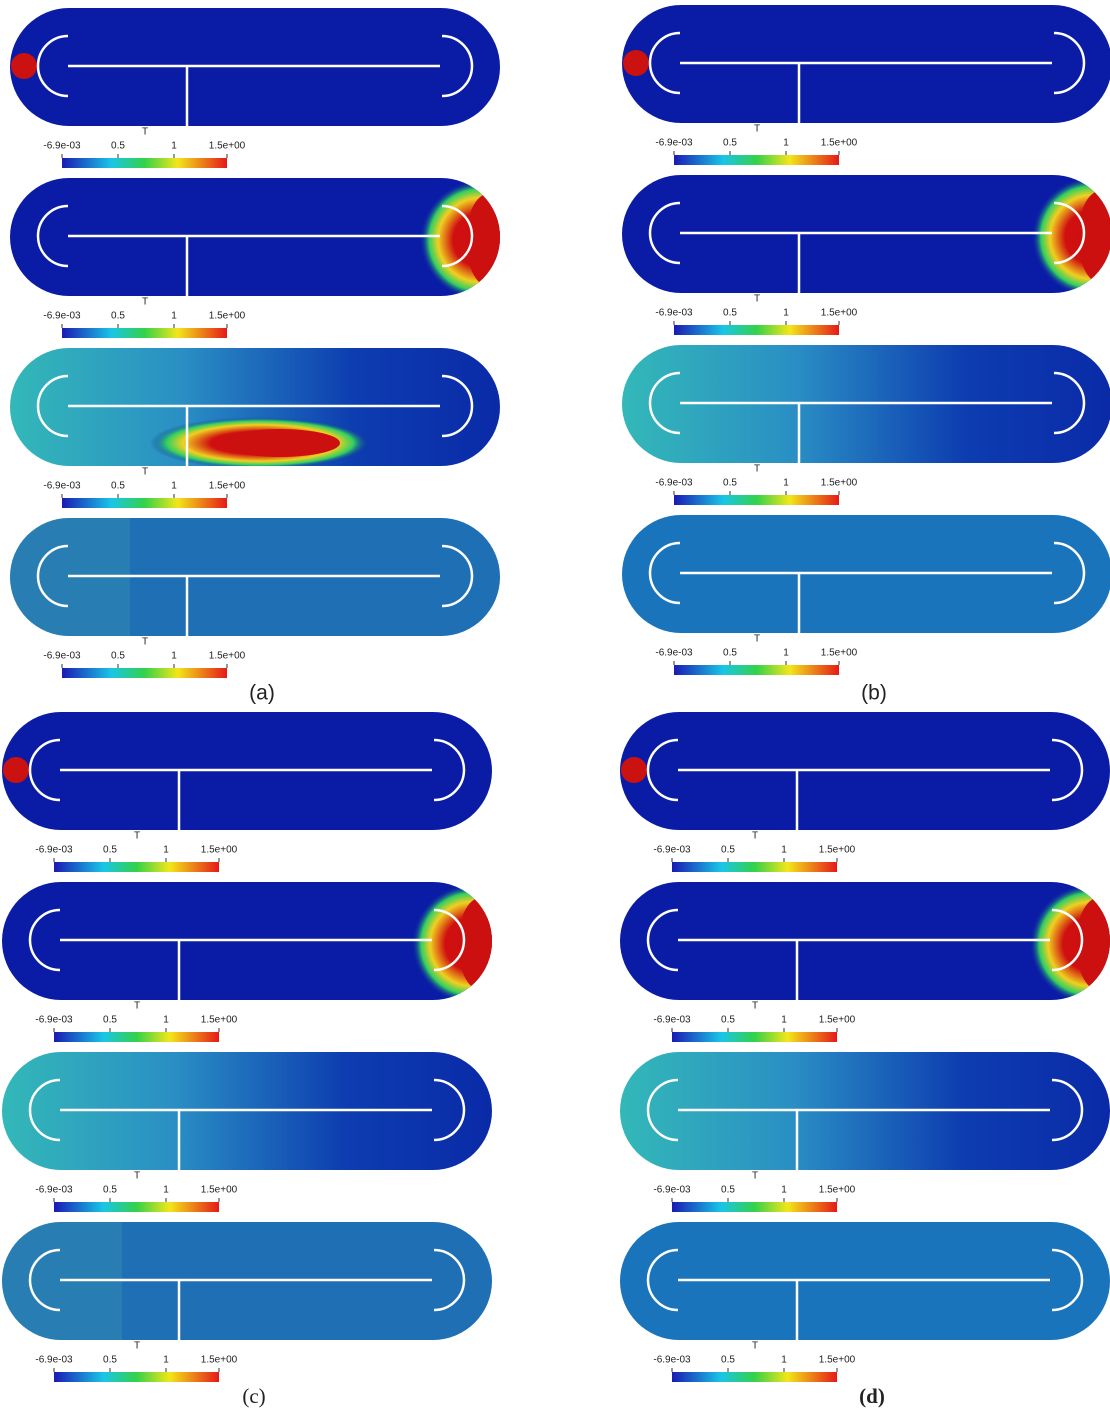 This screenshot has height=1418, width=1110. I want to click on panel-label: (c), so click(253, 1396).